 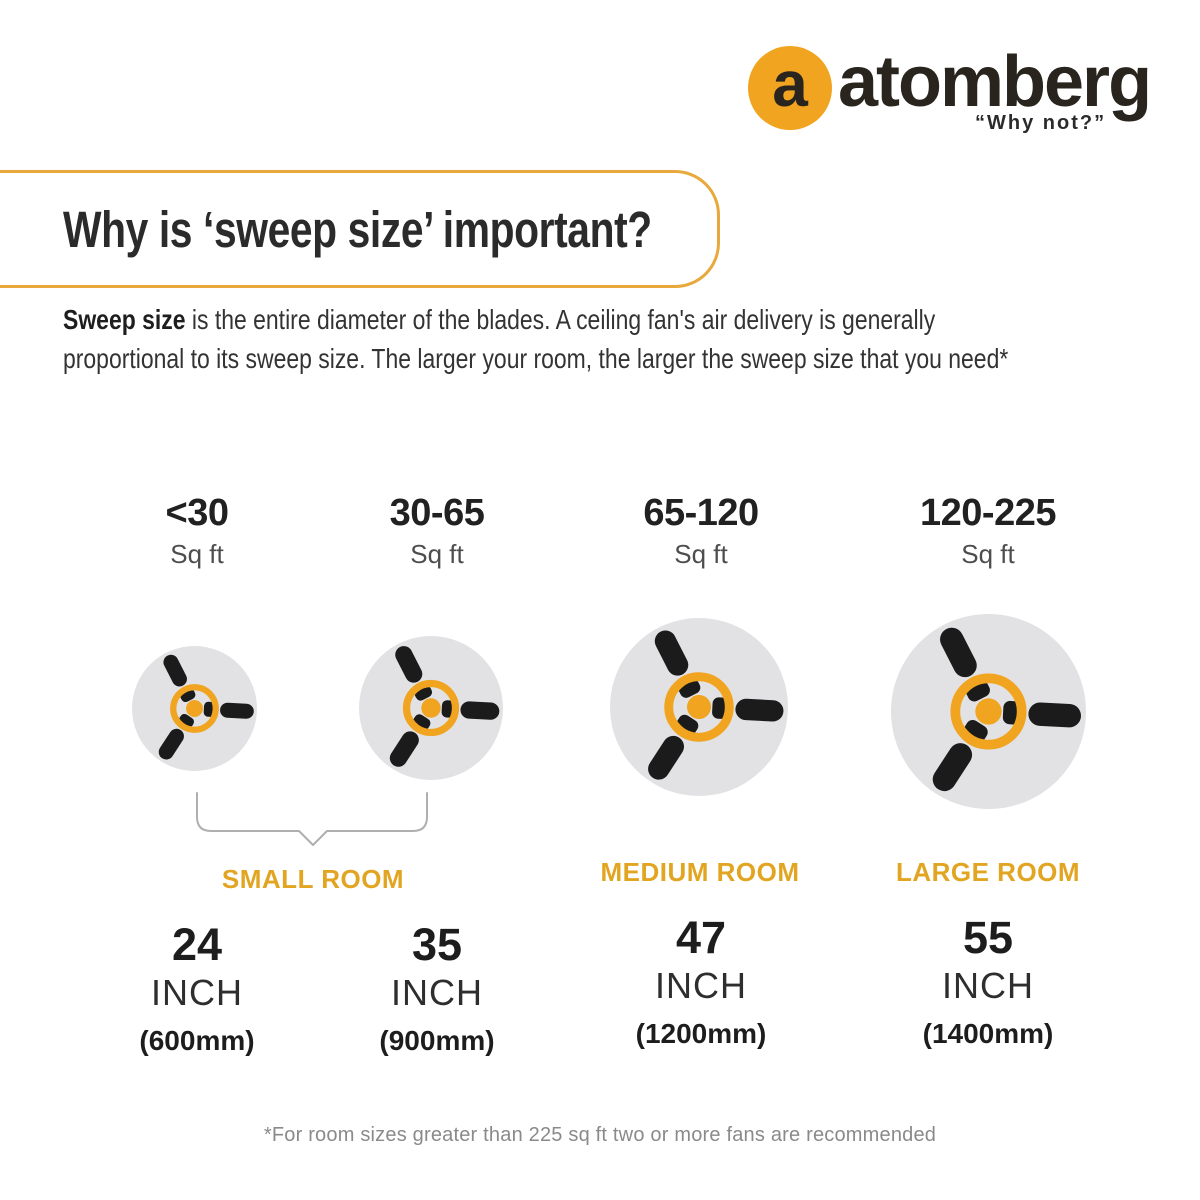 What do you see at coordinates (312, 819) in the screenshot?
I see `small-room-bracket` at bounding box center [312, 819].